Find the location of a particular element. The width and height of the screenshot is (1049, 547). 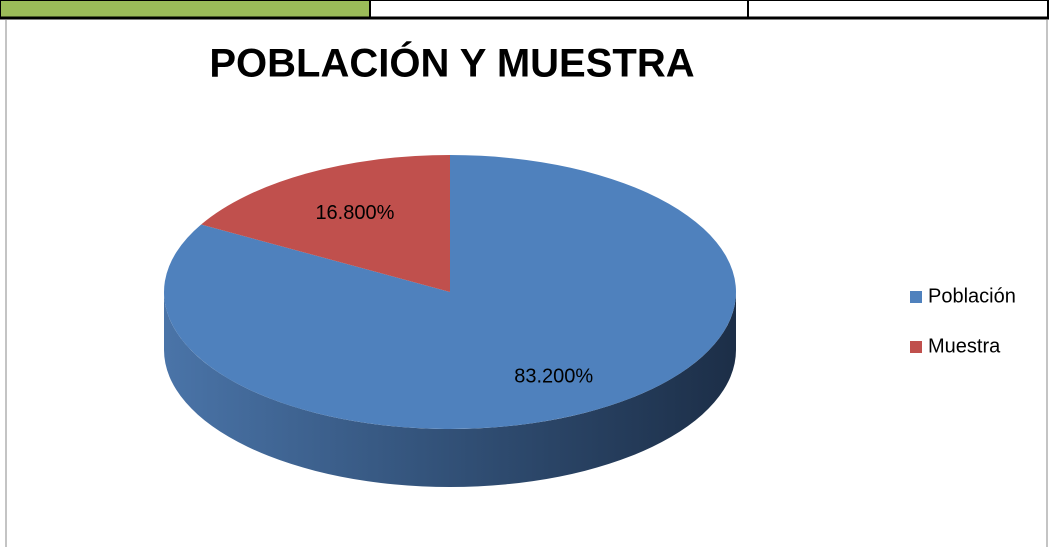

data-label: 83.200% is located at coordinates (553, 376).